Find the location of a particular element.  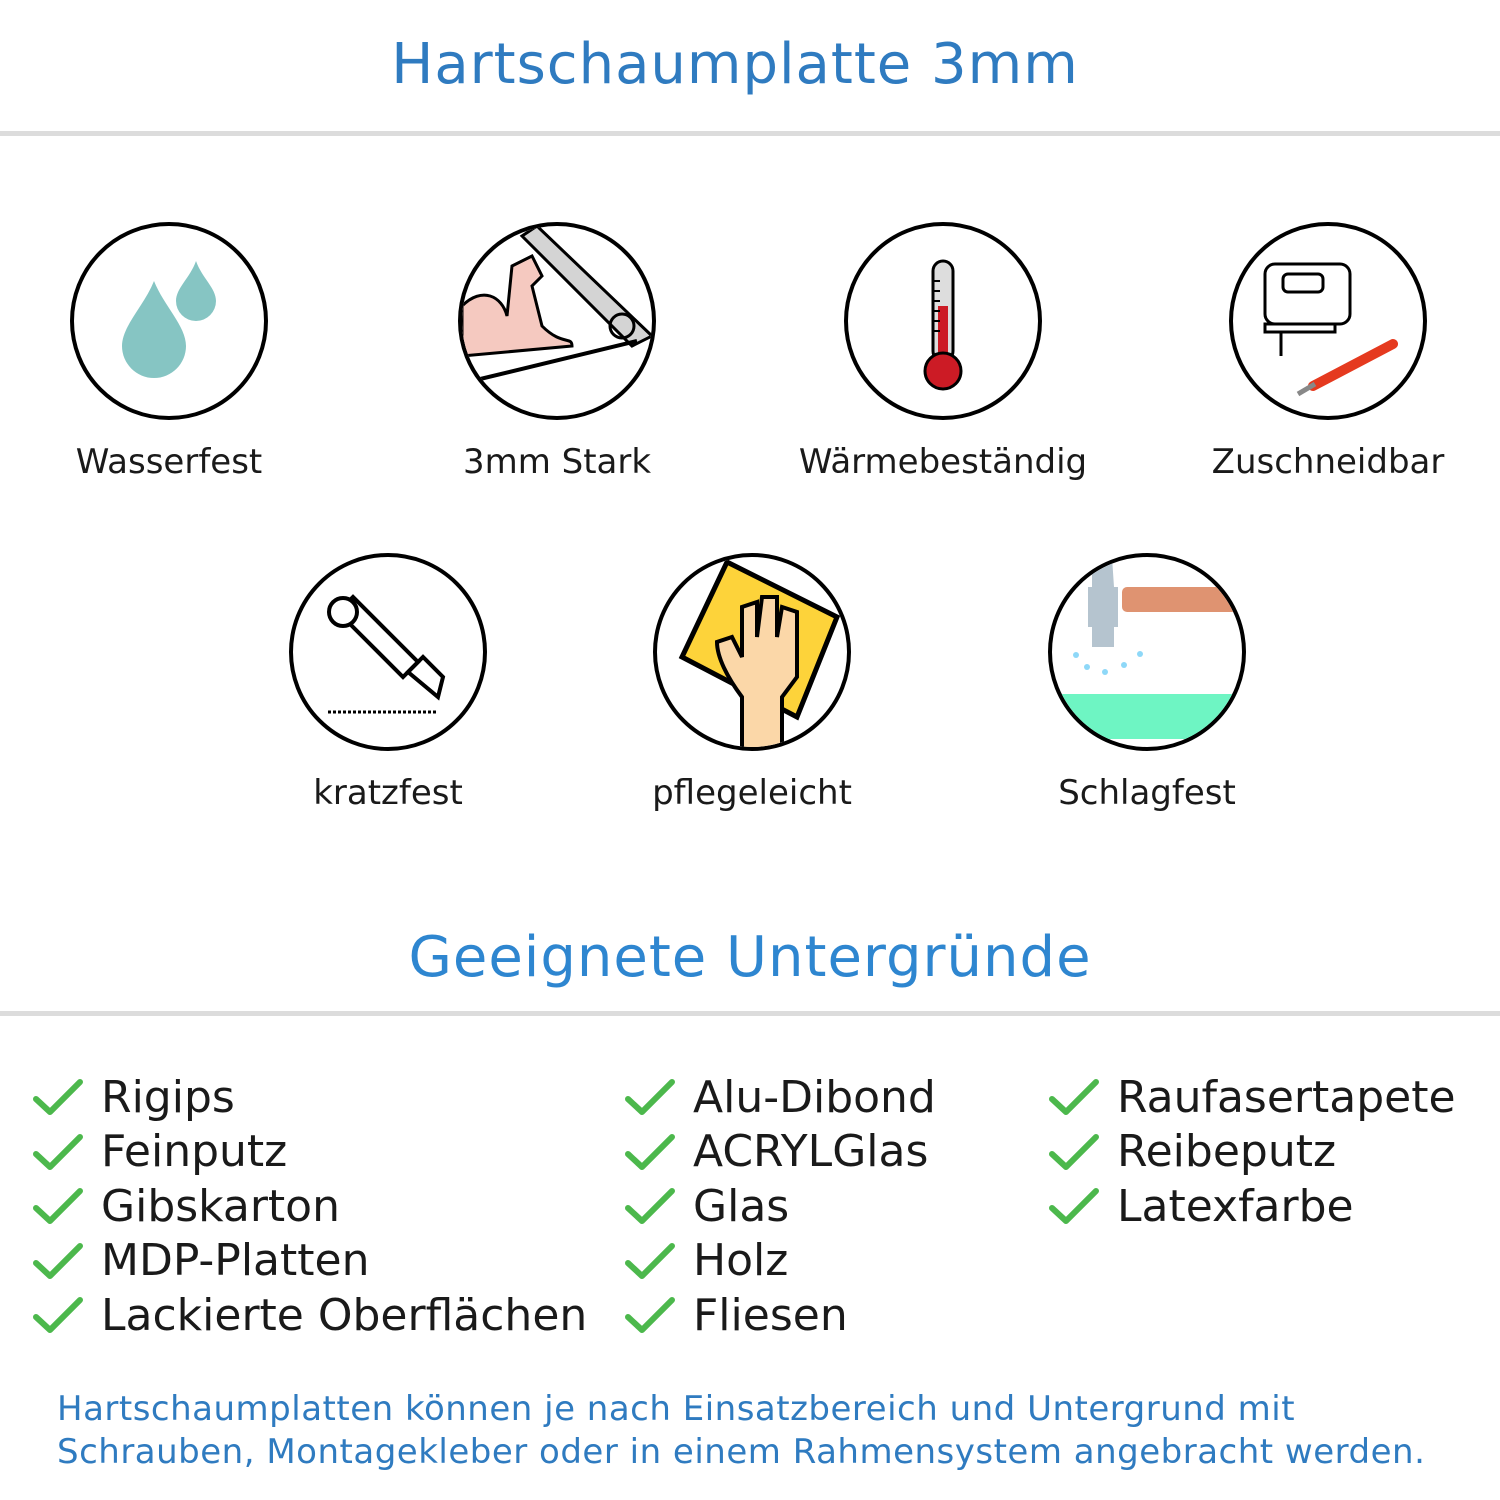

surface-item: ACRYLGlas is located at coordinates (780, 1152).